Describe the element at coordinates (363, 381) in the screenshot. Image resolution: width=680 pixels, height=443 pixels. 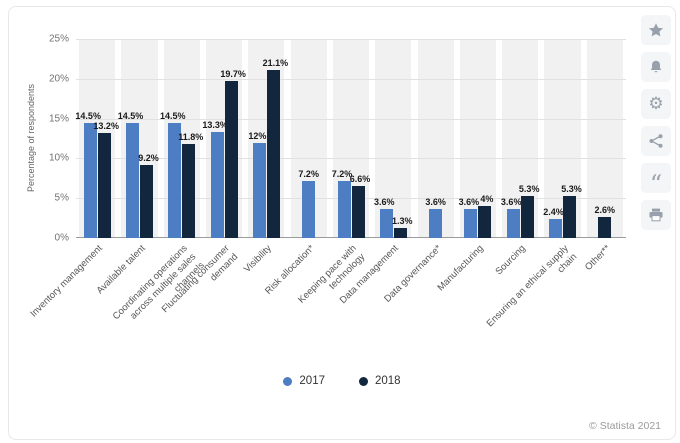
I see `legend-dot-2018` at that location.